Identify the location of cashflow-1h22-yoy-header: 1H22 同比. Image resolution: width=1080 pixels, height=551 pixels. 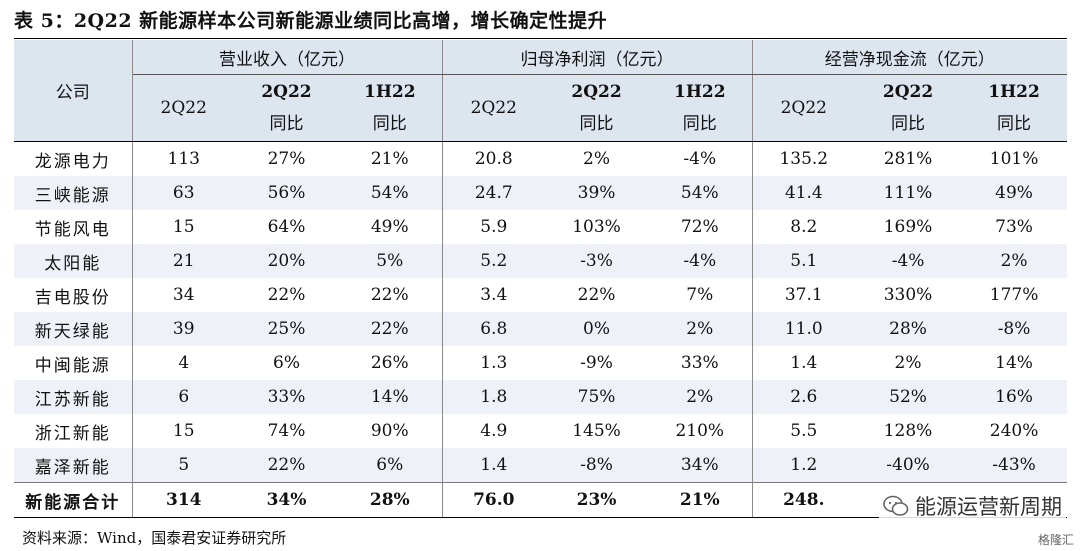
(1014, 108).